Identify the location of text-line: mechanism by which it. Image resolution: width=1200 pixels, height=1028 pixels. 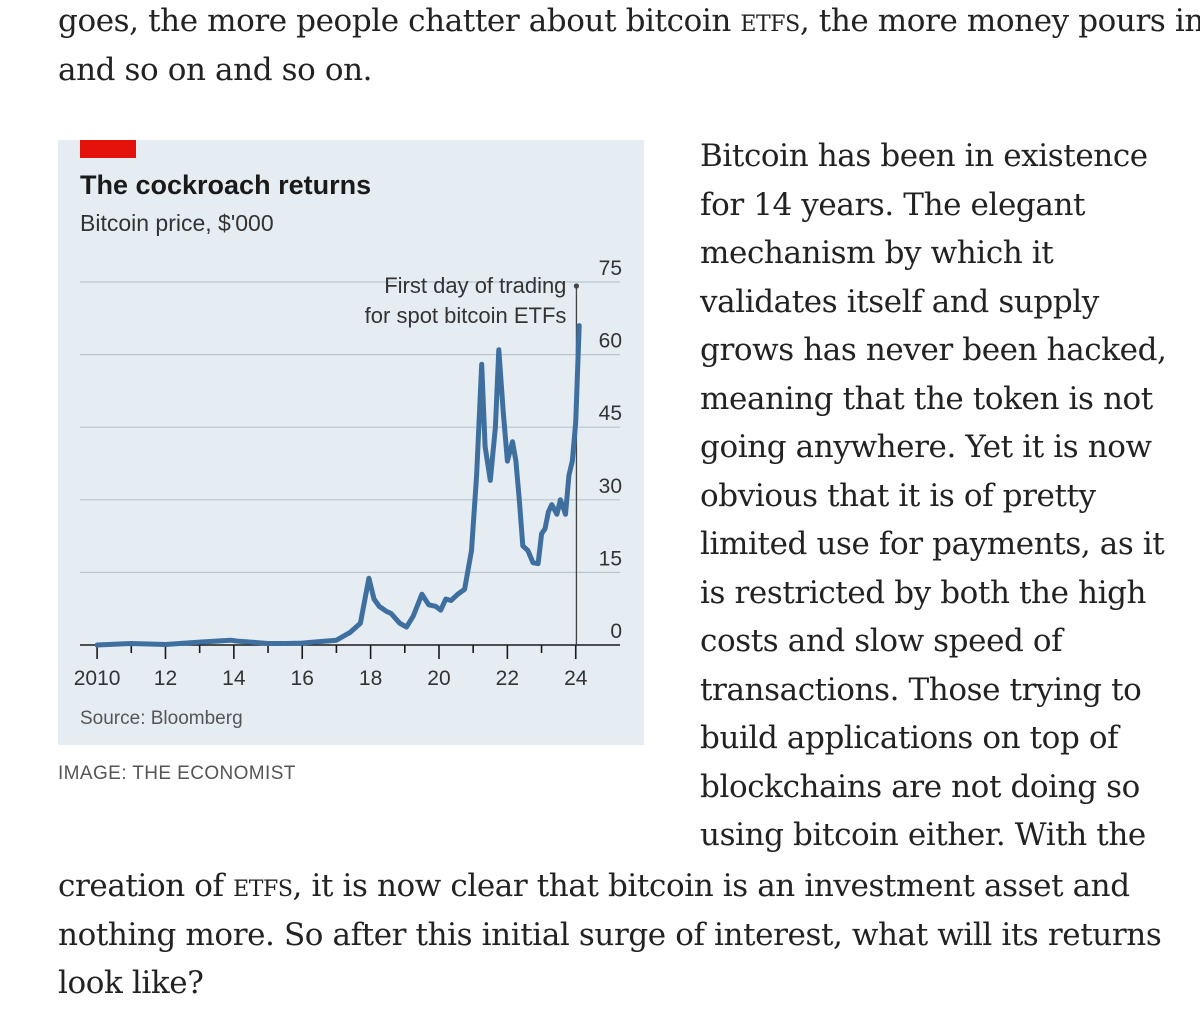
(877, 253).